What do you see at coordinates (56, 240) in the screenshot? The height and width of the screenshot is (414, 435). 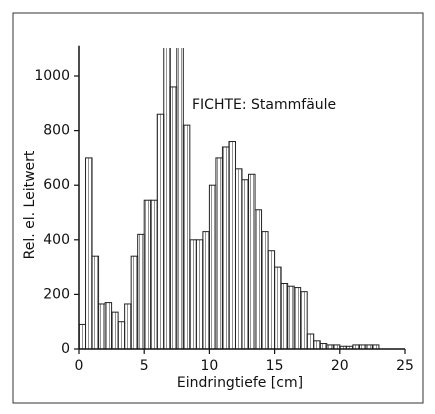 I see `y-tick-label: 400` at bounding box center [56, 240].